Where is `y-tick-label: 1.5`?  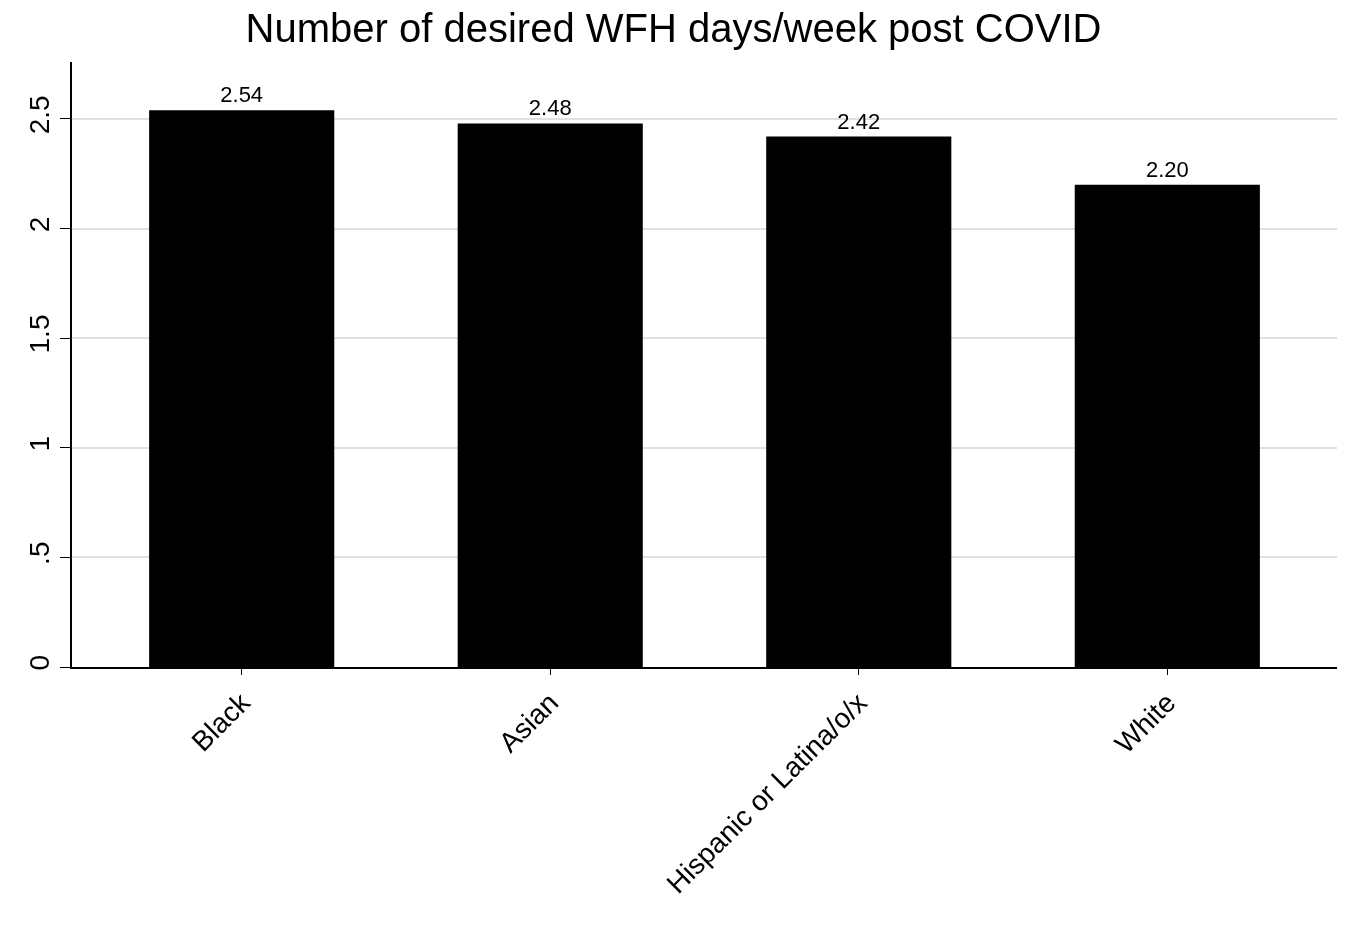 y-tick-label: 1.5 is located at coordinates (39, 334).